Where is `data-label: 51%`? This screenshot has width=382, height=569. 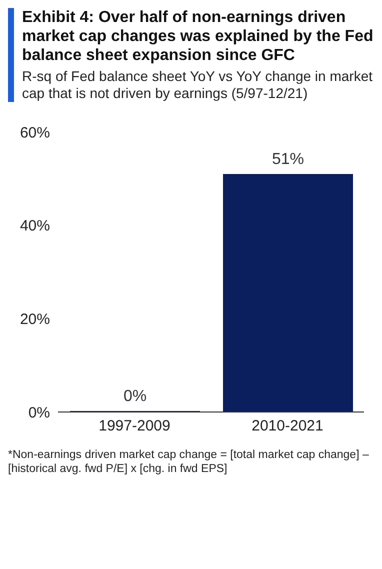
data-label: 51% is located at coordinates (288, 159).